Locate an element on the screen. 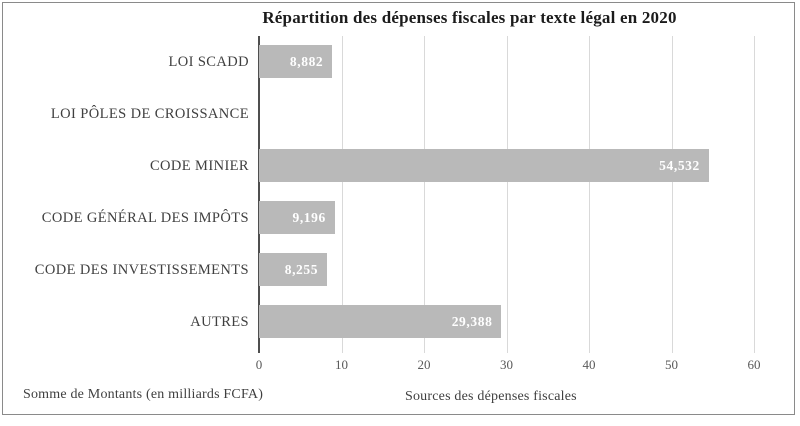 The image size is (800, 426). bar: 9,196 is located at coordinates (297, 217).